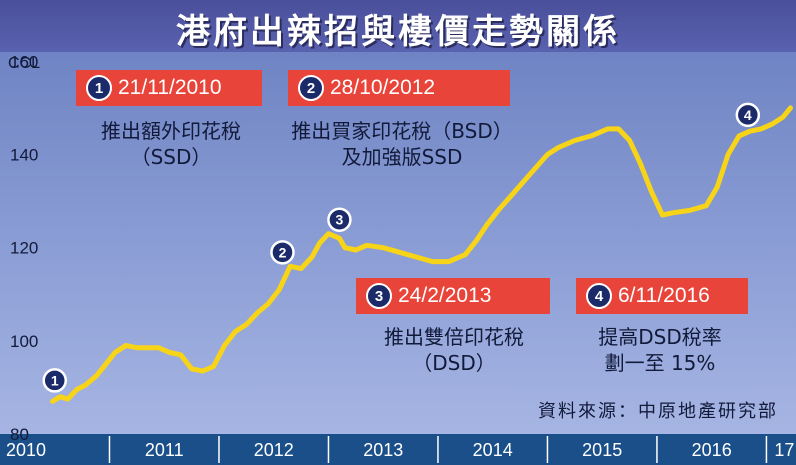 The width and height of the screenshot is (796, 465). I want to click on event-marker-label-2: 2, so click(283, 252).